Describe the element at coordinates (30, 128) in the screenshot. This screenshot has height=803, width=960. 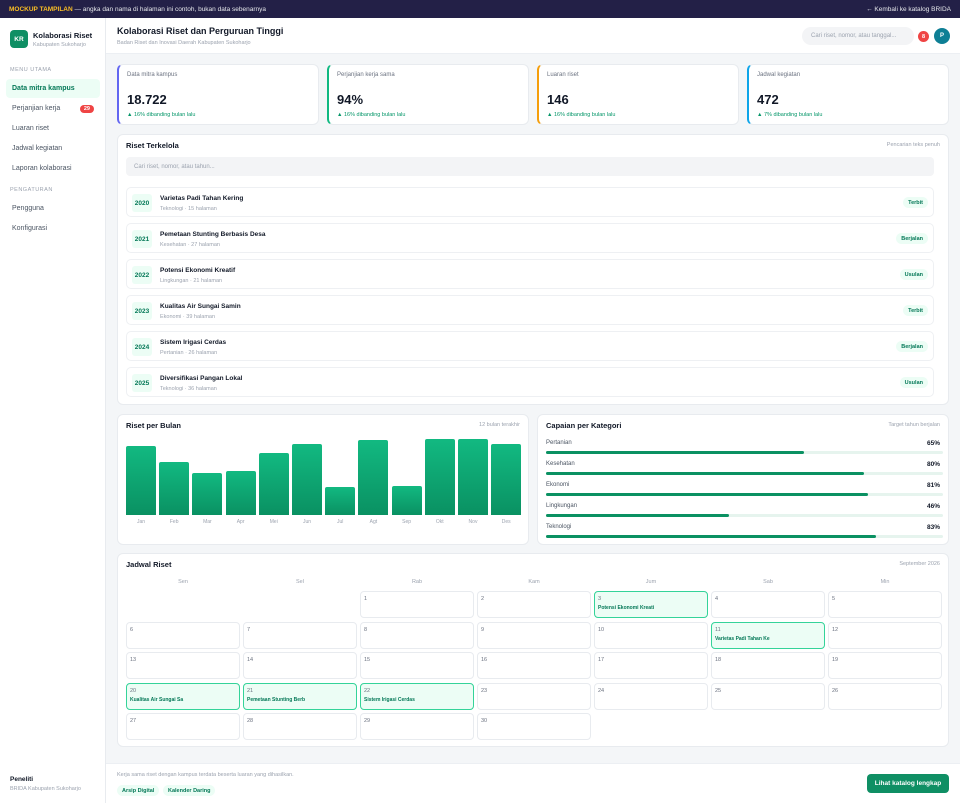
I see `sidebar-item-label: Luaran riset` at that location.